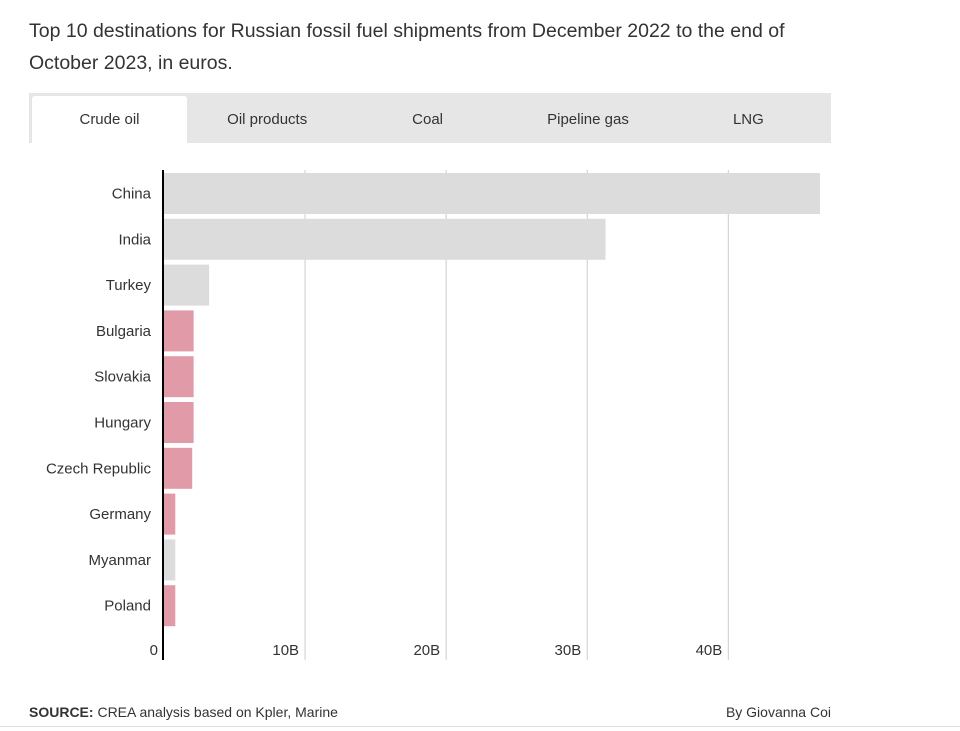 Image resolution: width=960 pixels, height=731 pixels. What do you see at coordinates (748, 119) in the screenshot?
I see `tab-lng: LNG` at bounding box center [748, 119].